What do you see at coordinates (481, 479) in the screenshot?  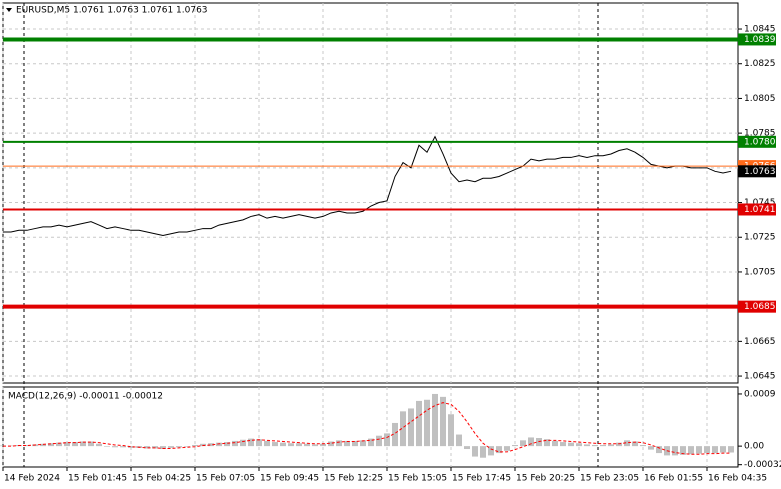 I see `x-tick-label: 15 Feb 17:45` at bounding box center [481, 479].